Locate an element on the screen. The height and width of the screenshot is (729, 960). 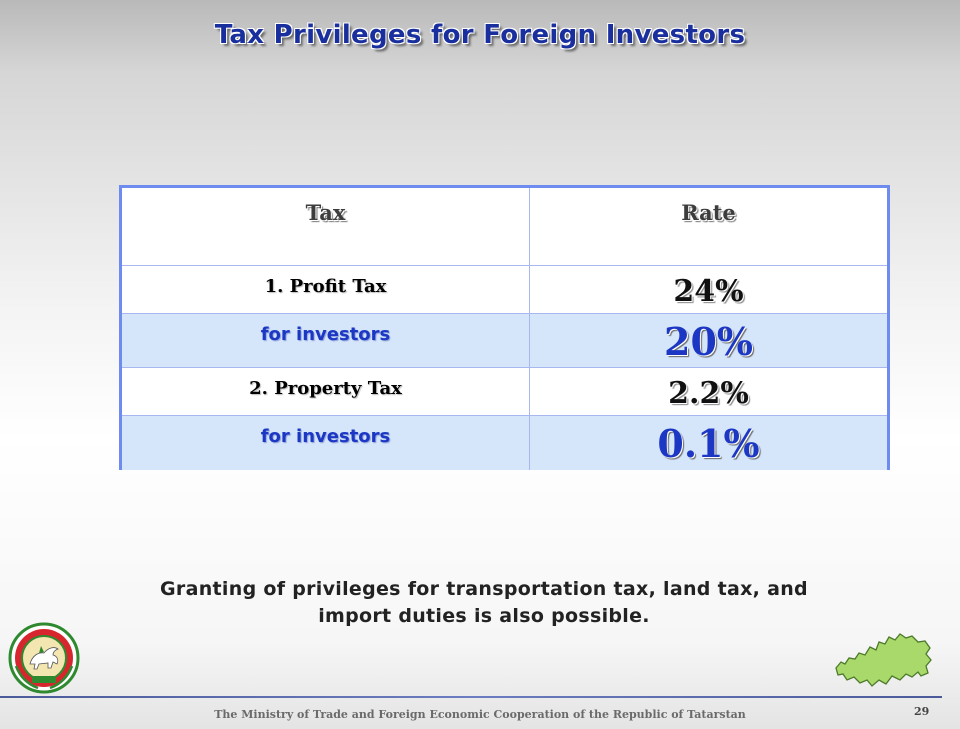
header-tax-label: Tax is located at coordinates (325, 212).